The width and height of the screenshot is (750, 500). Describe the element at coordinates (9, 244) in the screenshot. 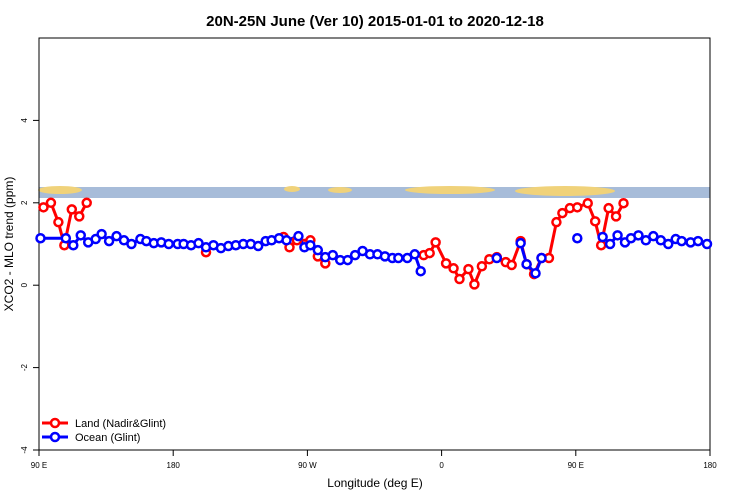

I see `y-axis-label: XCO2 - MLO trend (ppm)` at that location.